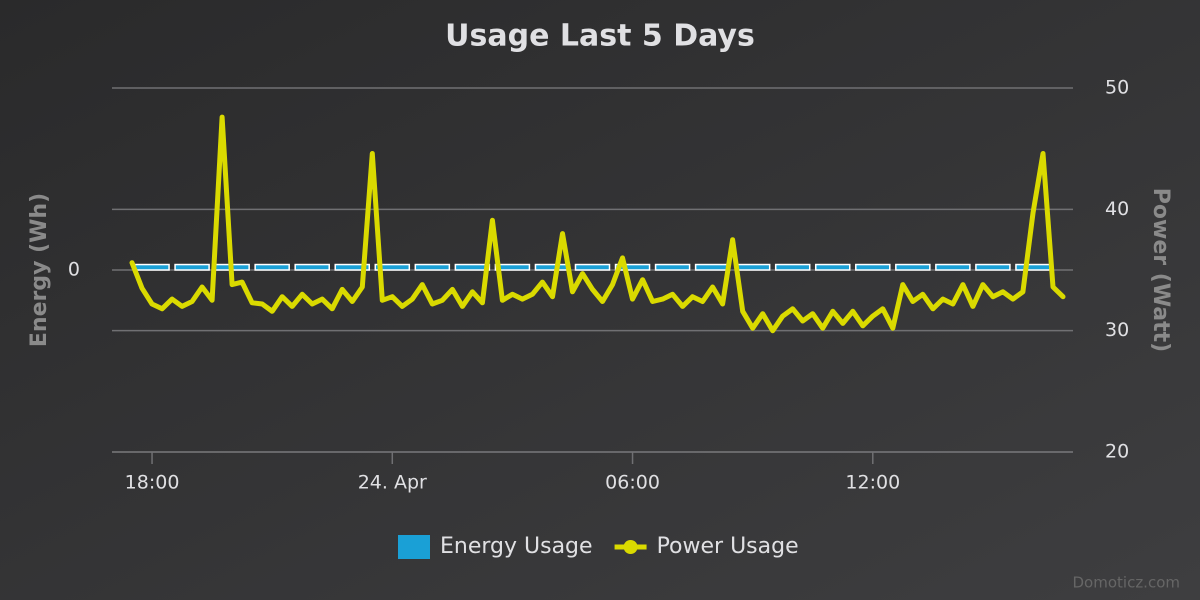 Image resolution: width=1200 pixels, height=600 pixels. I want to click on x-tick-label: 18:00, so click(152, 483).